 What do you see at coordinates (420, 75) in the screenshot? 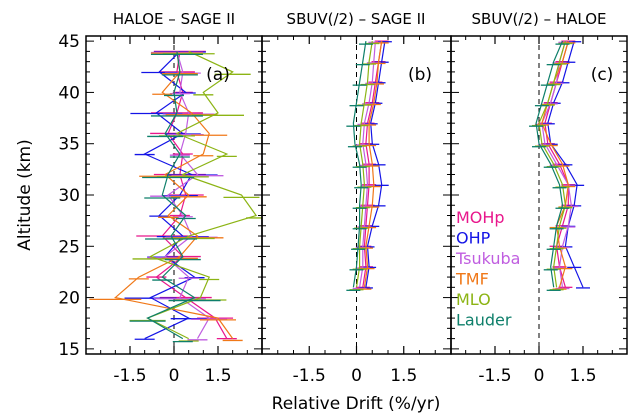
I see `panel-b-letter: (b)` at bounding box center [420, 75].